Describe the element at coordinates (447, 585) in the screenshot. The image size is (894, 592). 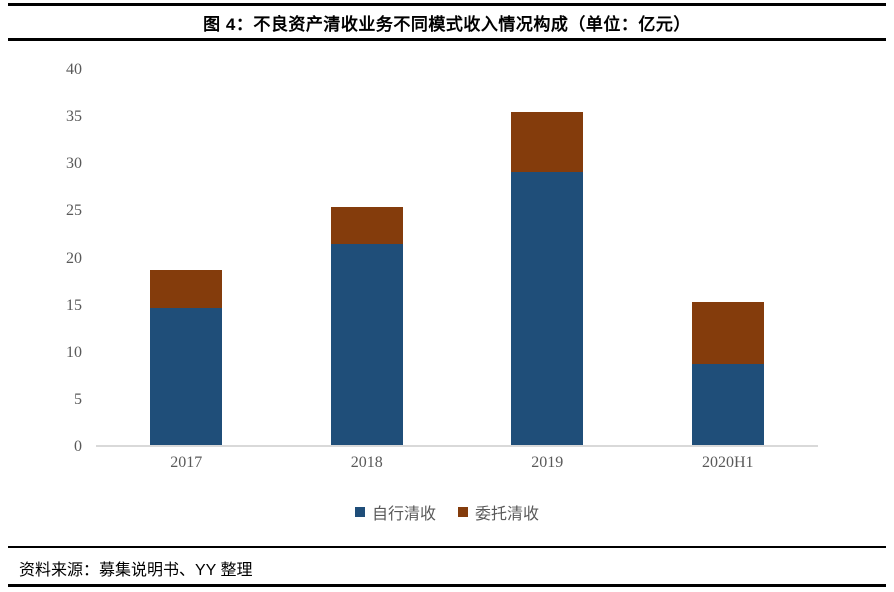
I see `bottom-divider` at that location.